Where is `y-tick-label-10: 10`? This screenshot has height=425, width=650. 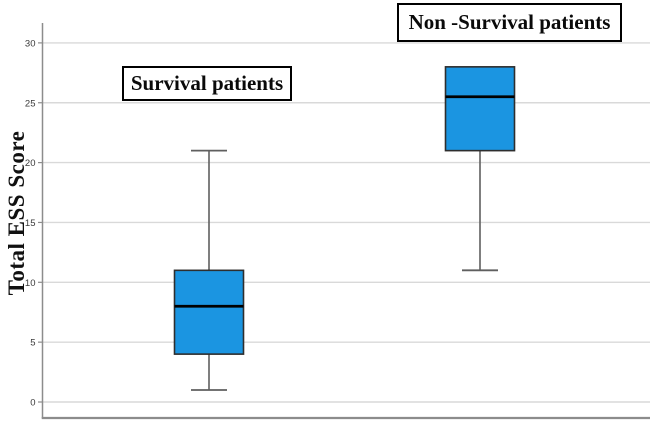
y-tick-label-10: 10 is located at coordinates (30, 283).